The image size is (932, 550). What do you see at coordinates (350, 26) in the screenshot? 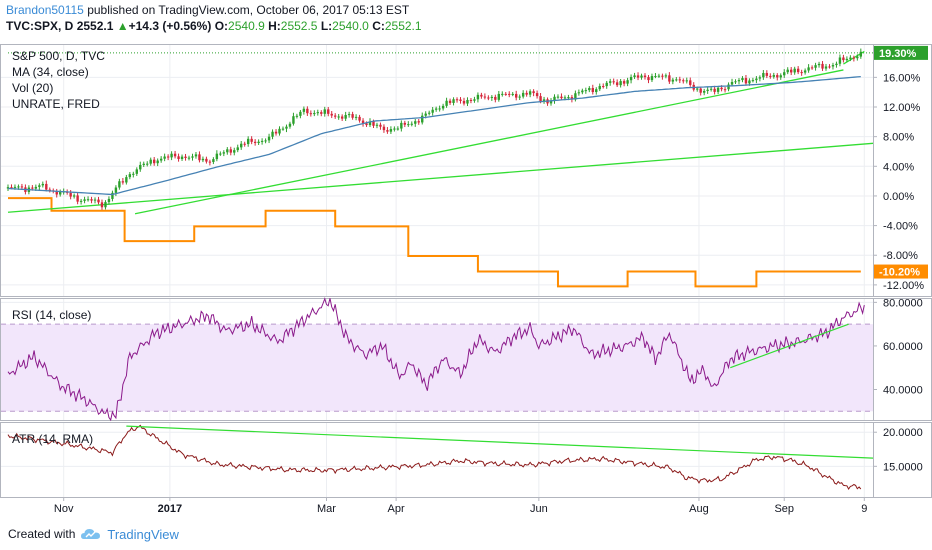
I see `low-value: 2540.0` at bounding box center [350, 26].